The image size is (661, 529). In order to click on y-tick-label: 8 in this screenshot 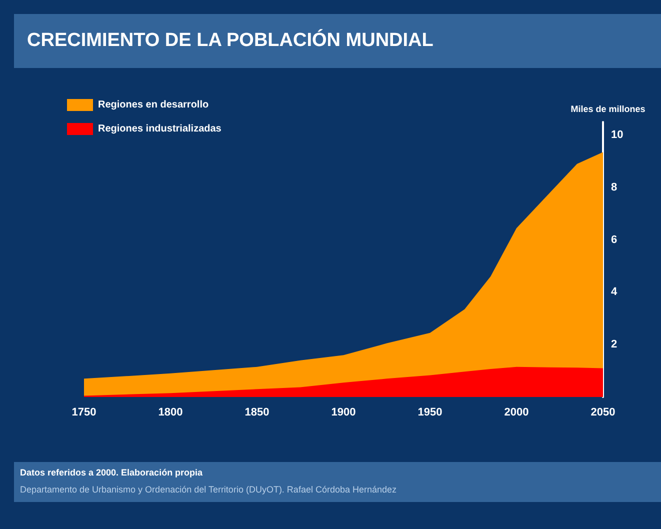, I will do `click(614, 187)`.